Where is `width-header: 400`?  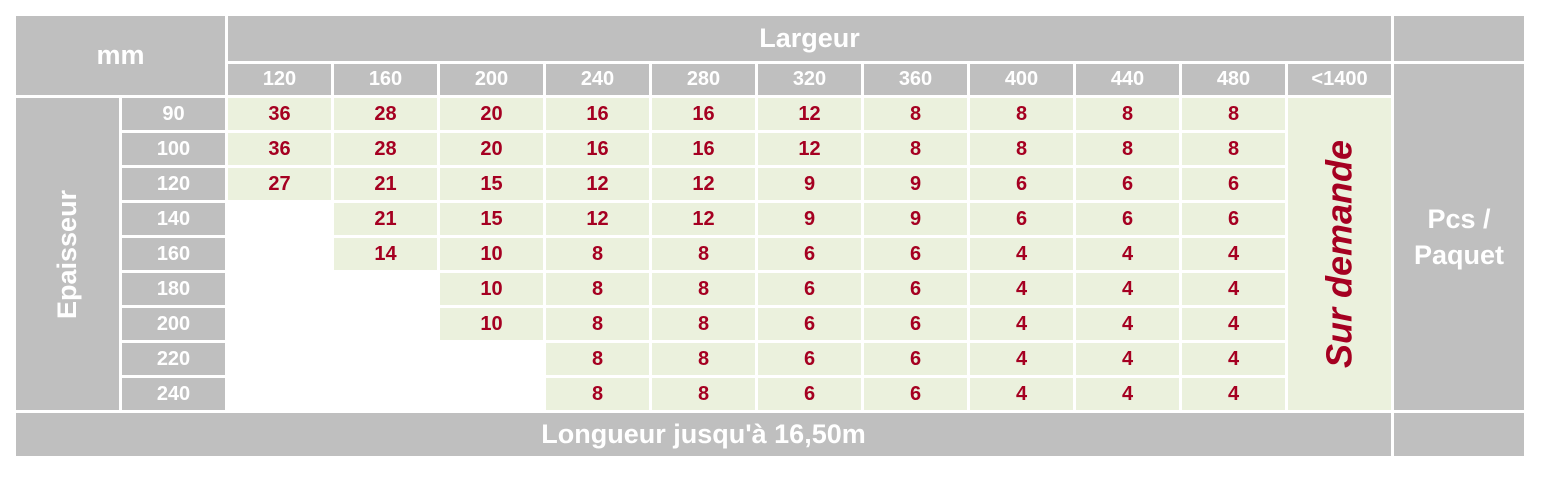 width-header: 400 is located at coordinates (1021, 79).